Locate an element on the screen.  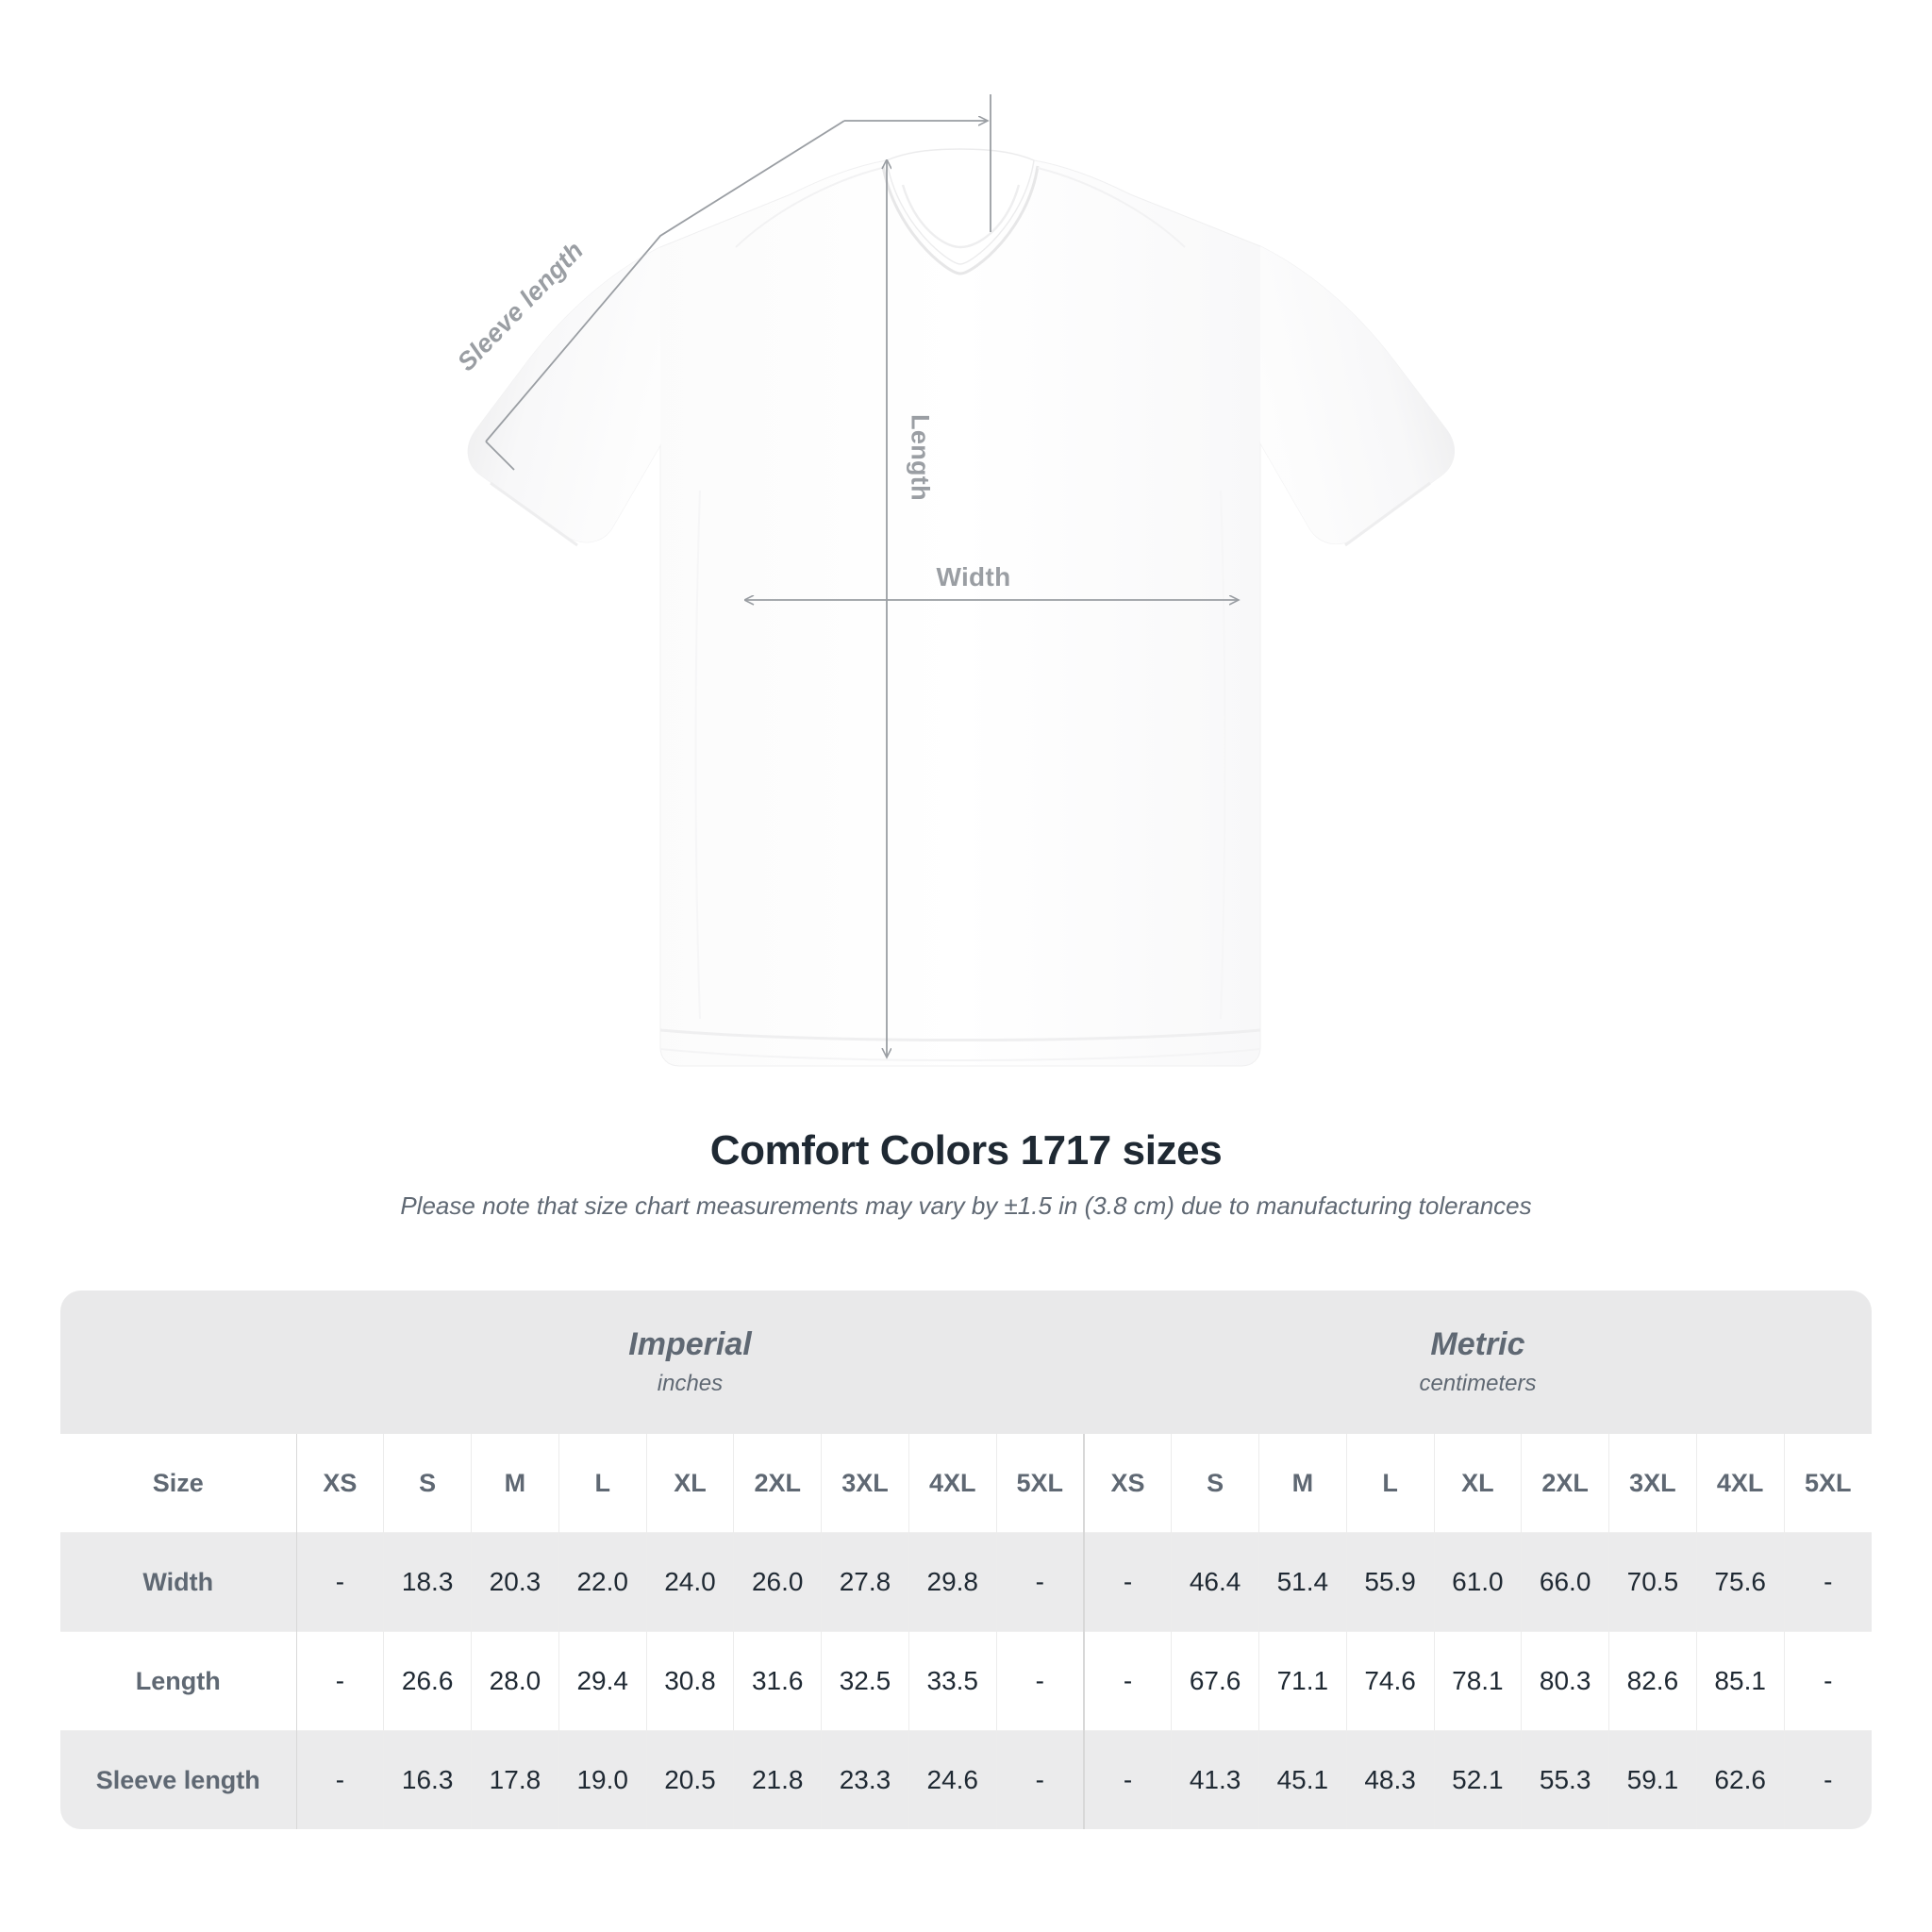
unit-system-header-metric: Metric centimeters is located at coordinates (1478, 1363).